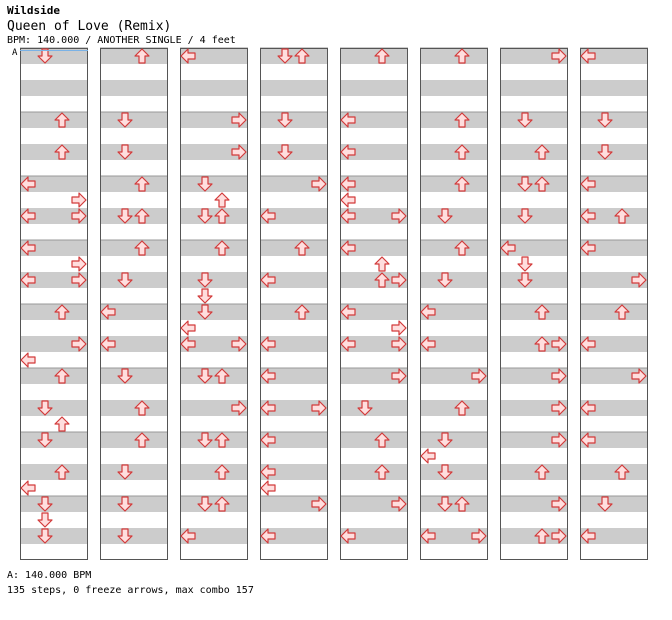 The height and width of the screenshot is (620, 672). What do you see at coordinates (49, 575) in the screenshot?
I see `bpm-legend: A: 140.000 BPM` at bounding box center [49, 575].